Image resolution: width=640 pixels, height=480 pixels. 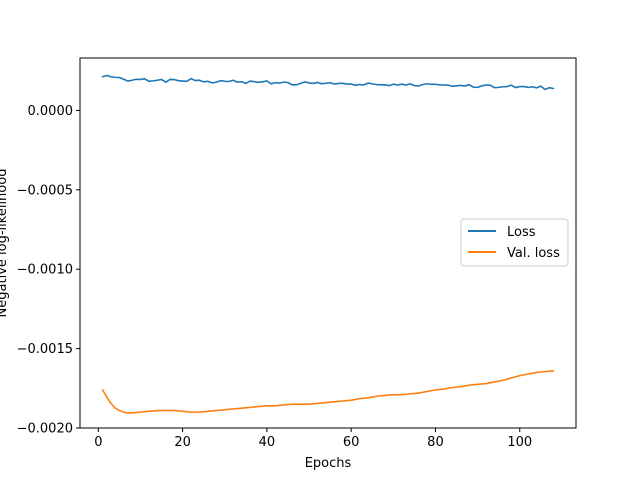 What do you see at coordinates (328, 463) in the screenshot?
I see `x-axis-label: Epochs` at bounding box center [328, 463].